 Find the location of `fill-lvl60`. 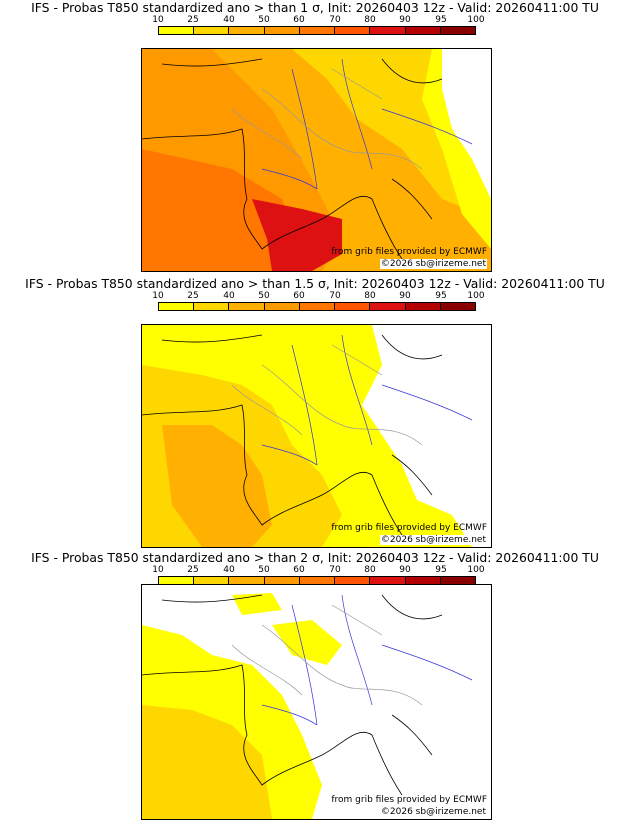

fill-lvl60 is located at coordinates (222, 210).